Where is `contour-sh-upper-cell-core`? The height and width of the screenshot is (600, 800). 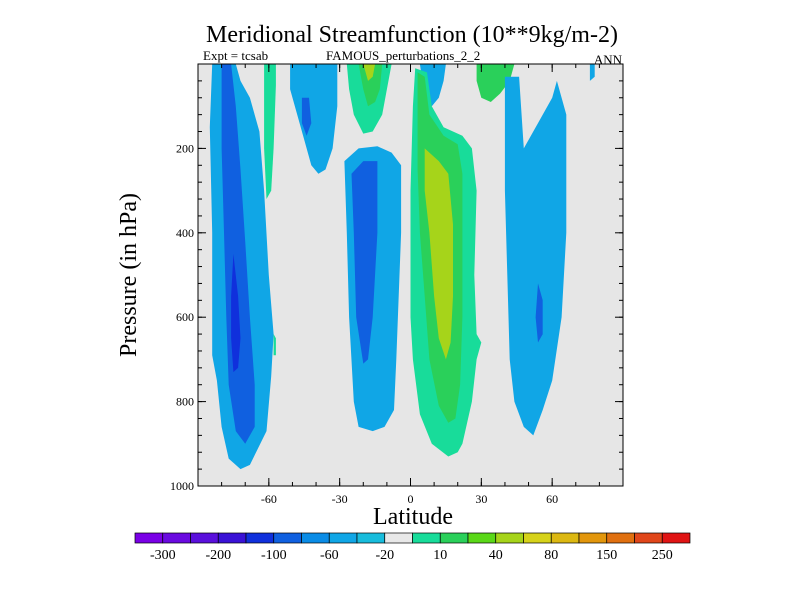 contour-sh-upper-cell-core is located at coordinates (306, 116).